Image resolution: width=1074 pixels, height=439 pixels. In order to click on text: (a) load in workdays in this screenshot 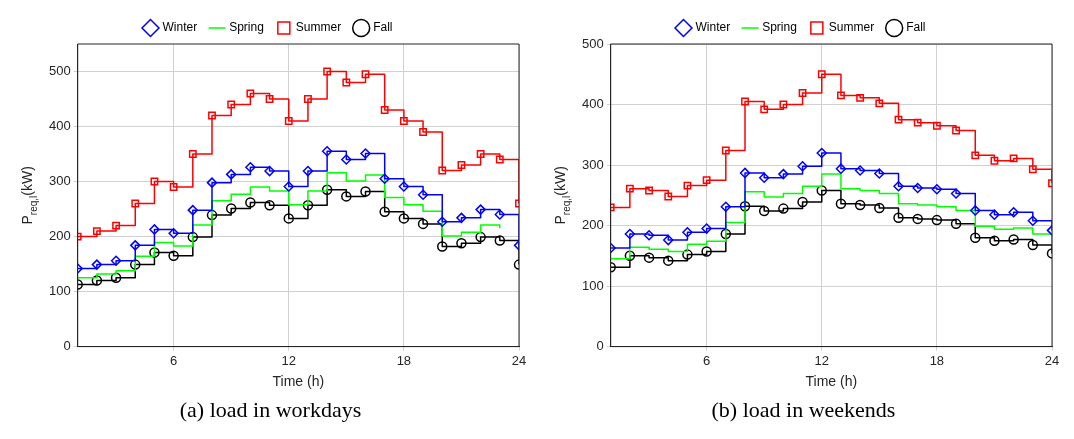, I will do `click(270, 410)`.